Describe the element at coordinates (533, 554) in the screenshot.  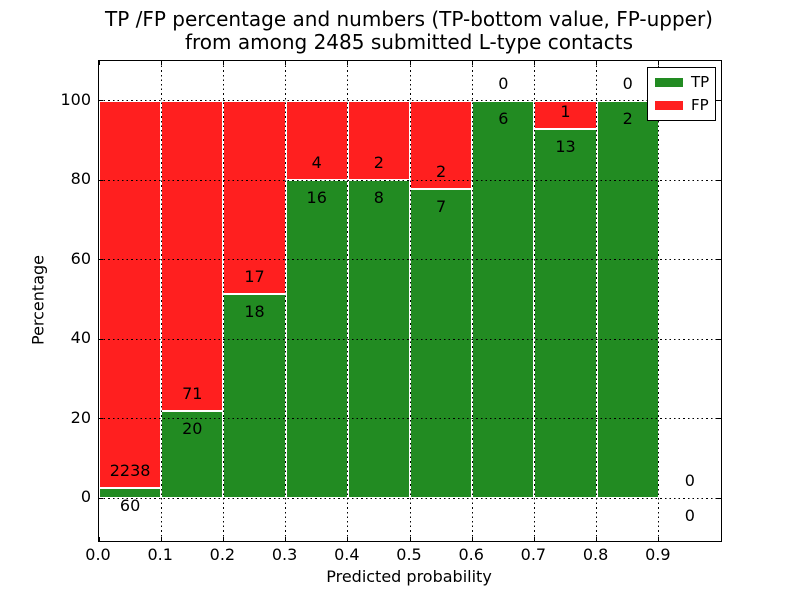
I see `x-tick-label: 0.7` at that location.